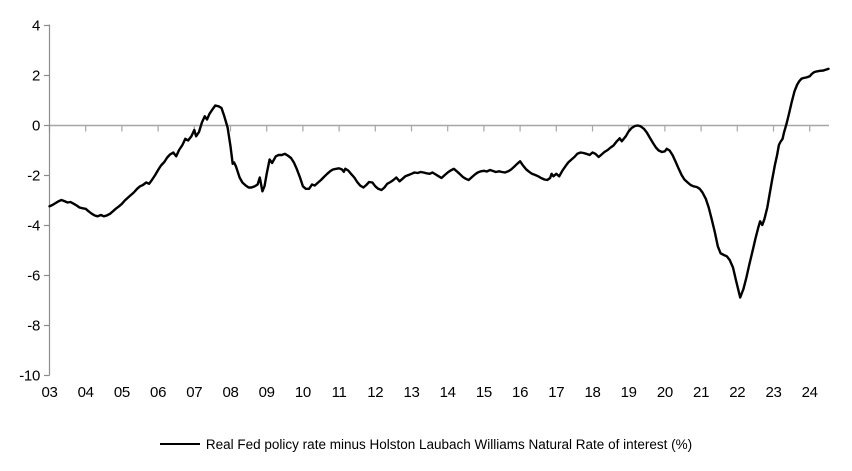  Describe the element at coordinates (230, 392) in the screenshot. I see `x-tick-label: 08` at that location.